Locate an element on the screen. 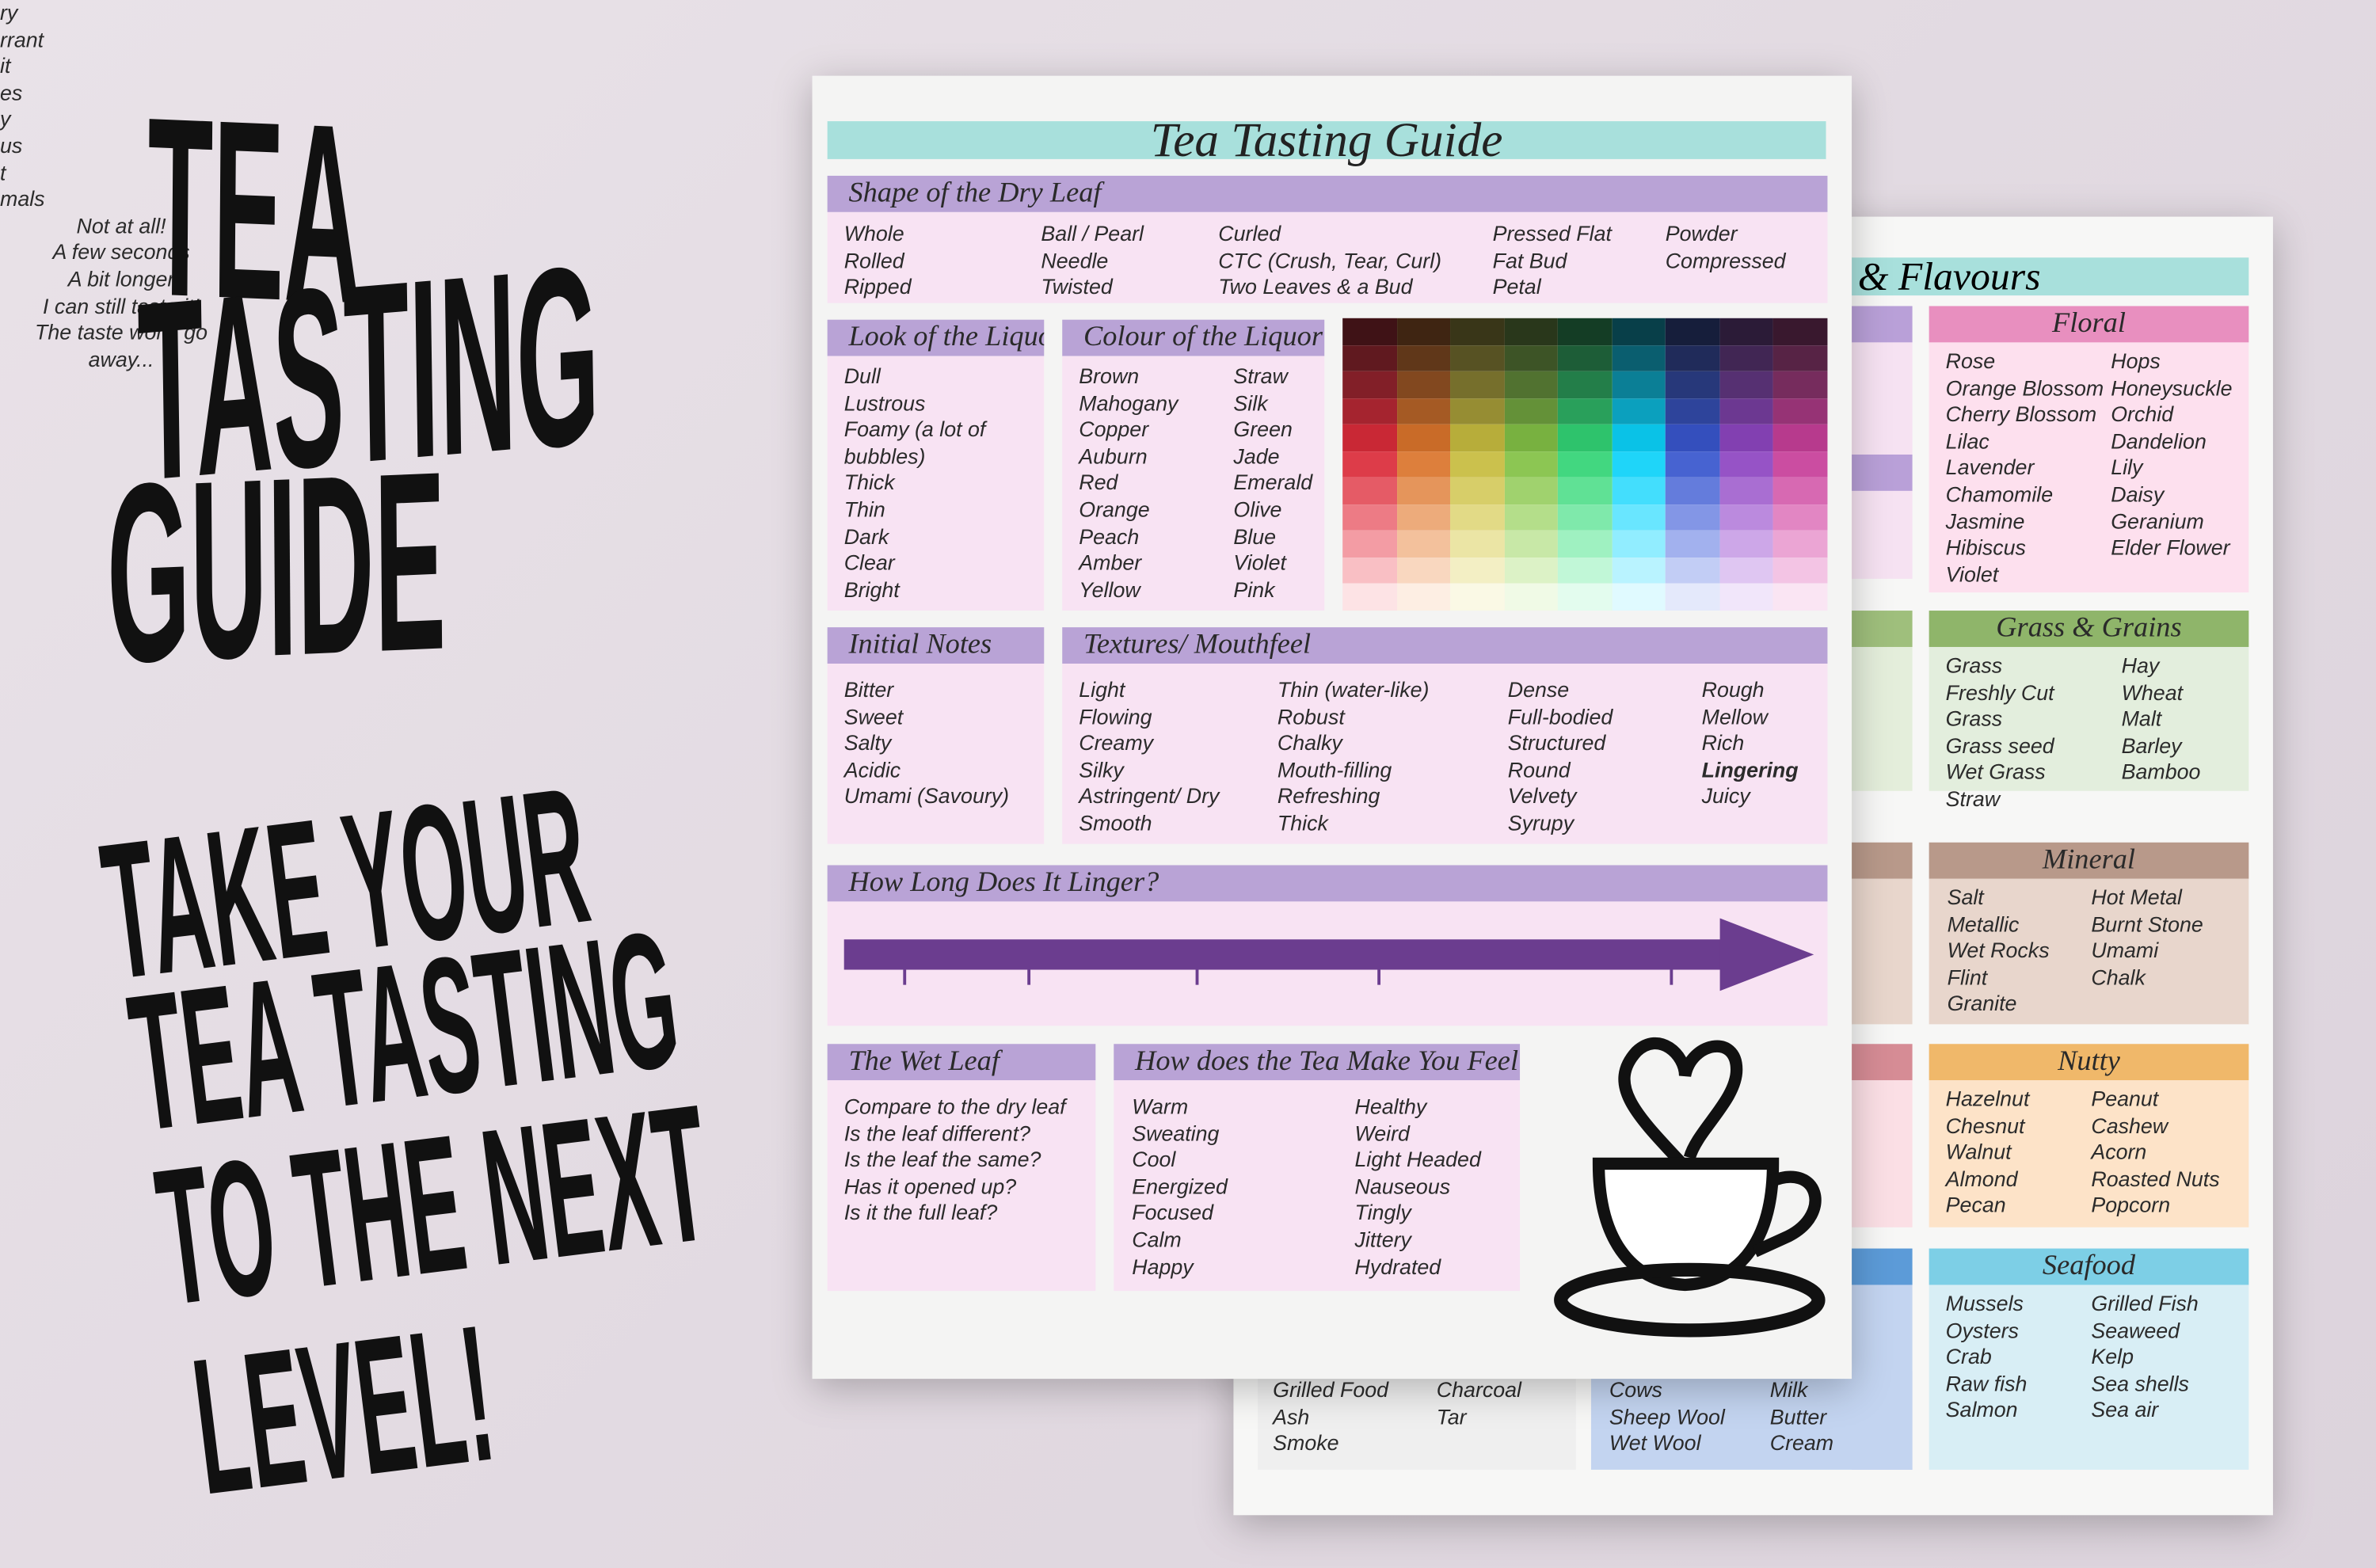 This screenshot has width=2376, height=1568. item: Metallic is located at coordinates (1983, 924).